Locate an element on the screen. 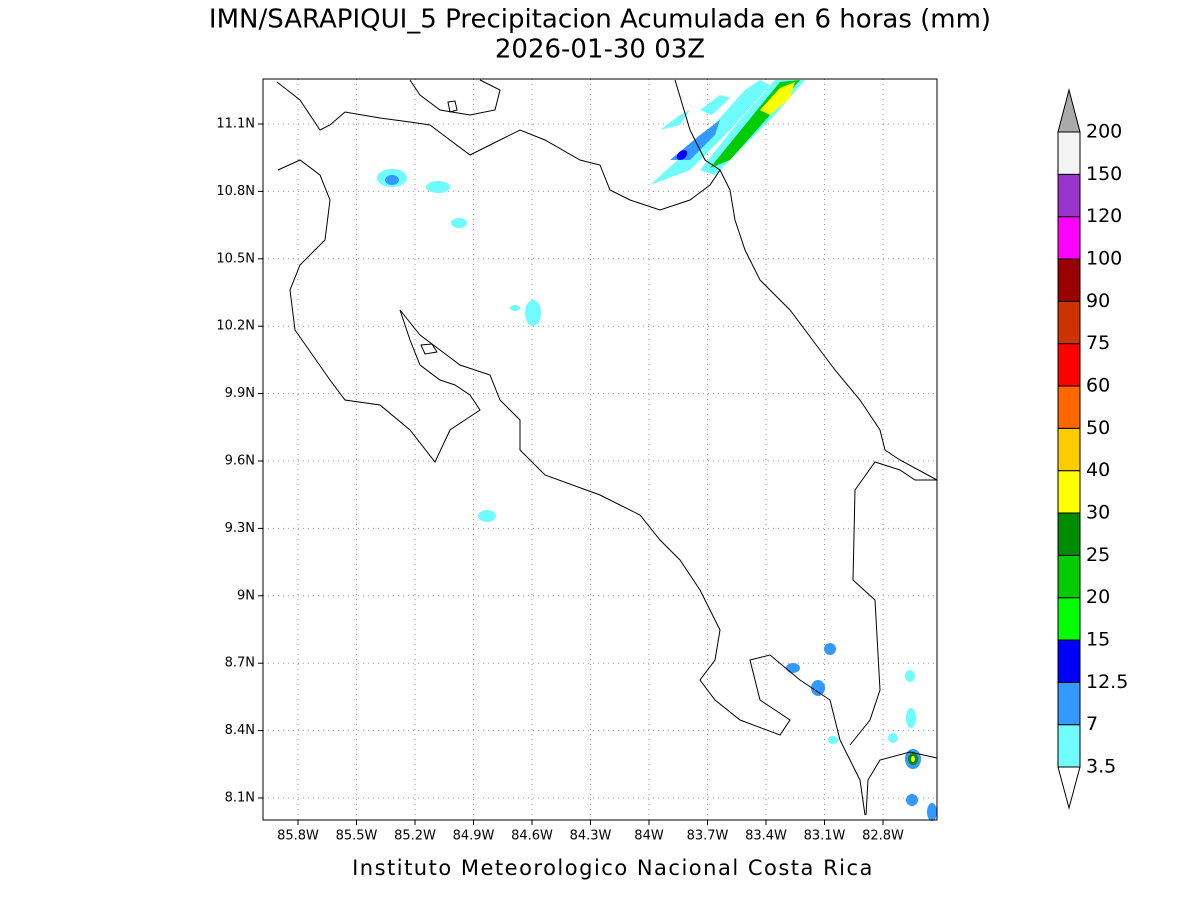 This screenshot has width=1200, height=900. lat-label: 9N is located at coordinates (246, 595).